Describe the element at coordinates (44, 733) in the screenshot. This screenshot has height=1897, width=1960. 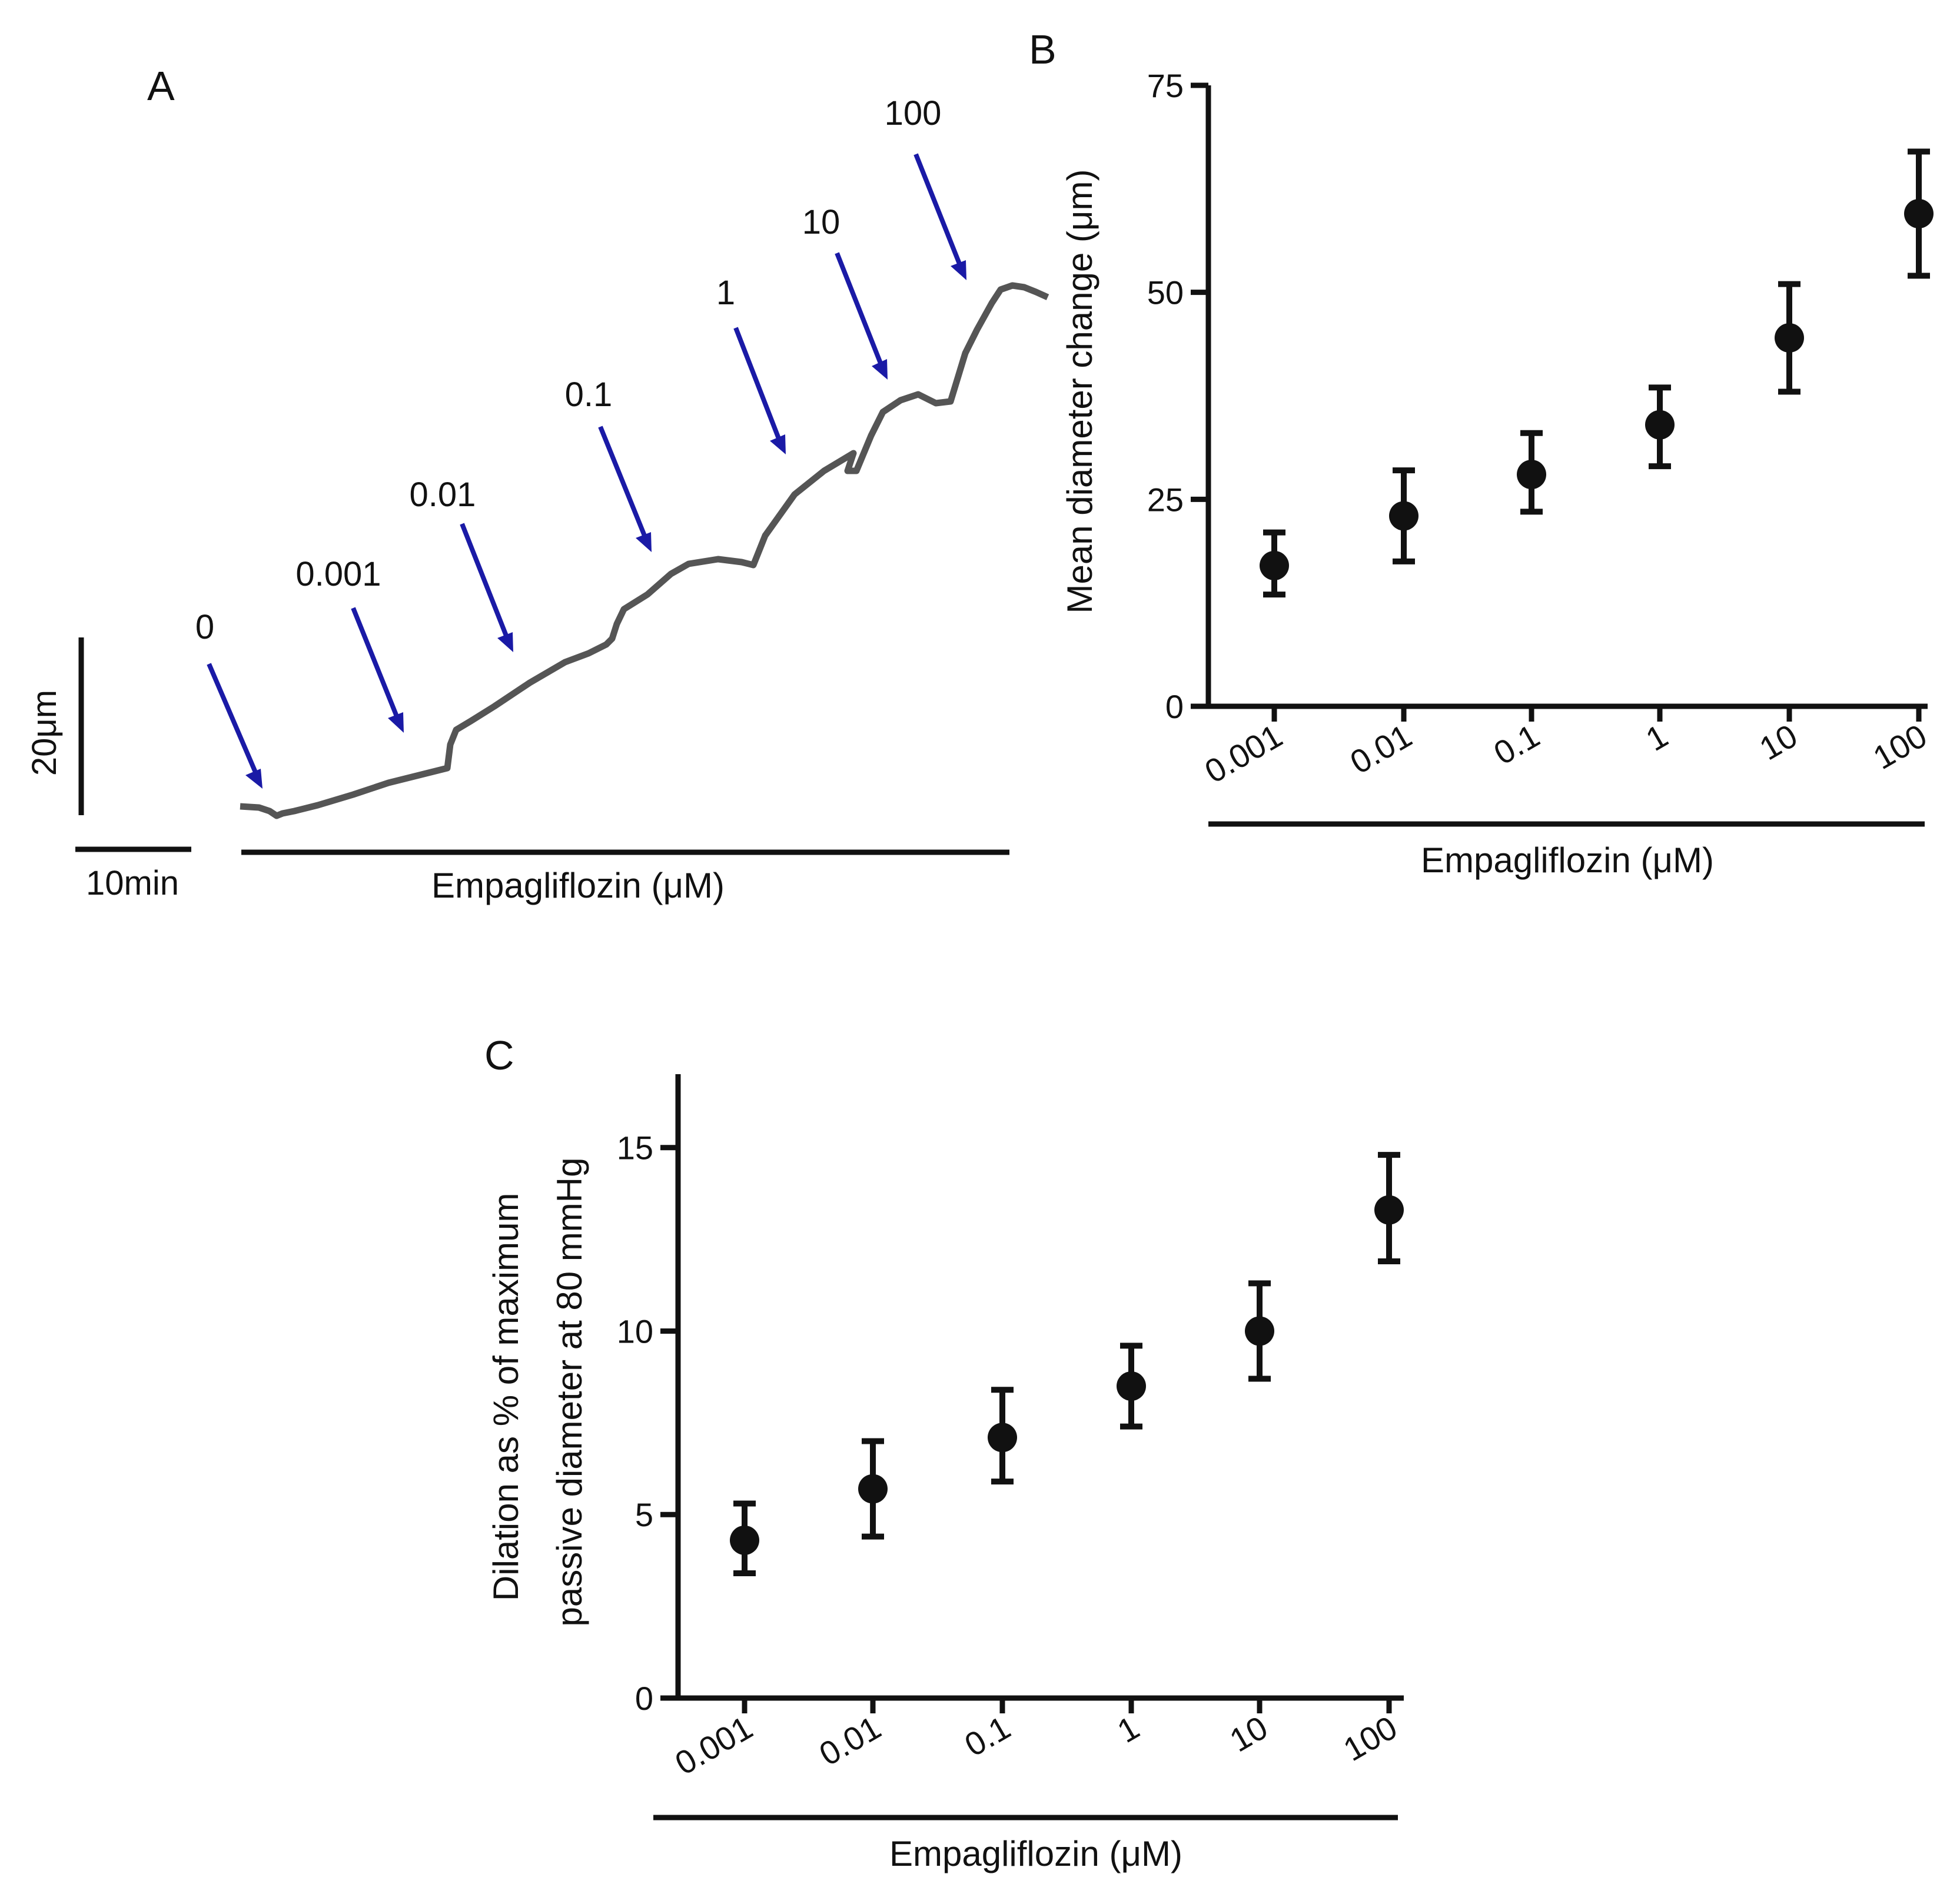
I see `scale-bar-vertical-label: 20μm` at that location.